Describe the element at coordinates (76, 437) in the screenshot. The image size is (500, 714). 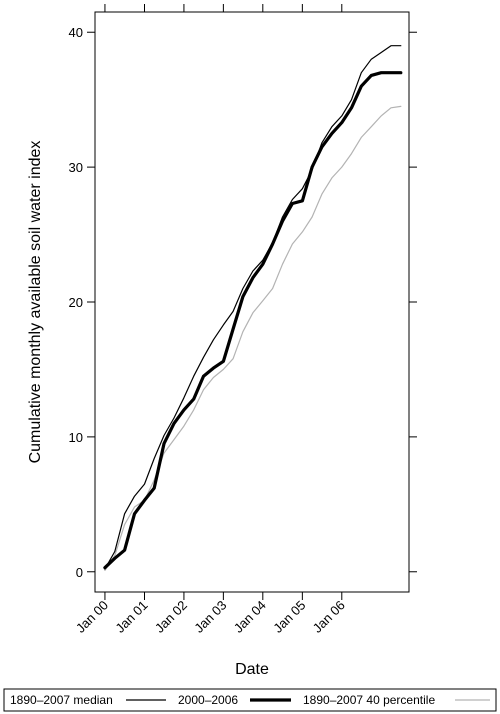
I see `y-tick-label: 10` at that location.